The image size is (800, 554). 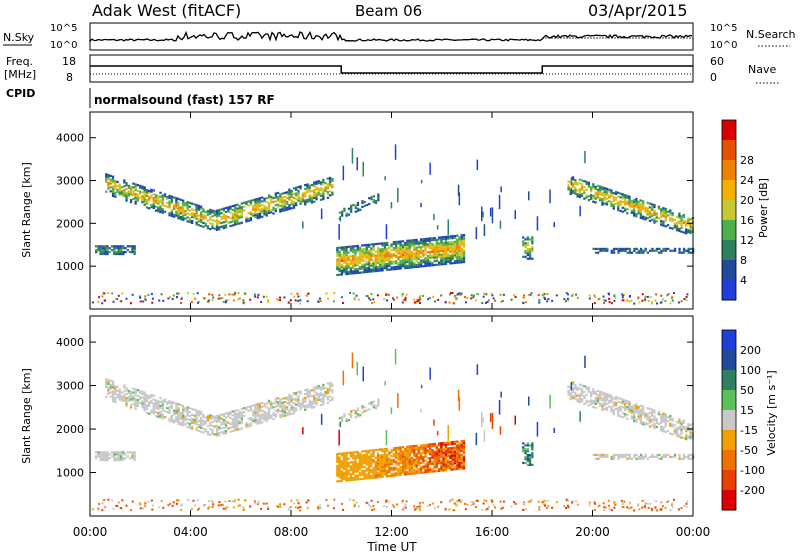 I want to click on velocity-colorbar-tick: -50, so click(x=749, y=450).